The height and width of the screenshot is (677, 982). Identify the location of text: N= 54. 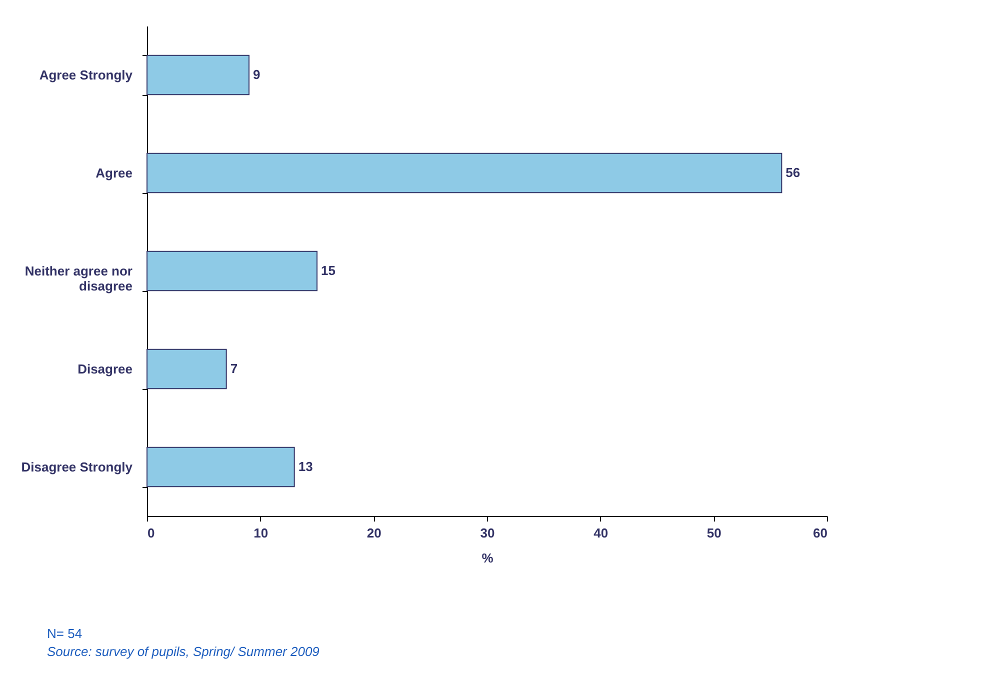
(64, 633).